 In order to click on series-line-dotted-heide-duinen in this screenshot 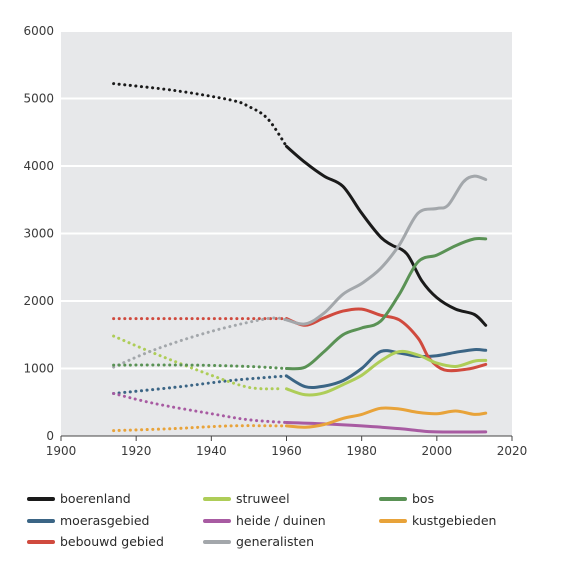, I will do `click(200, 408)`.